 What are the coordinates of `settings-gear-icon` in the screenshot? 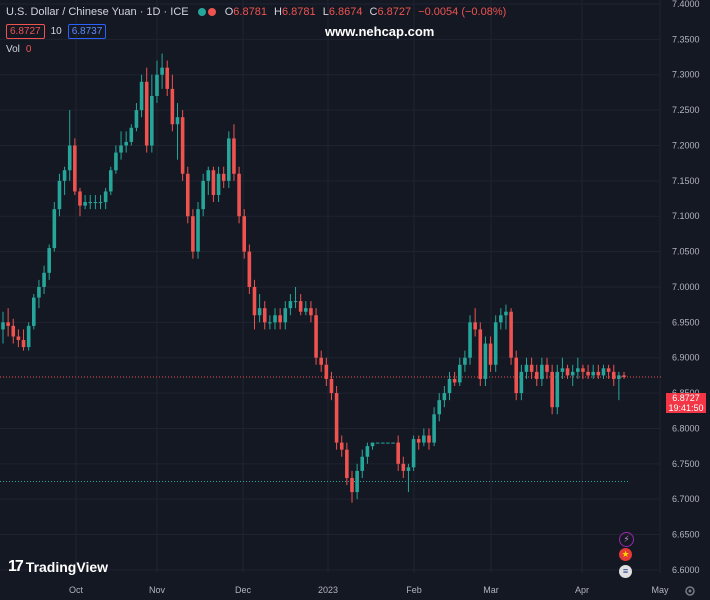 It's located at (690, 591).